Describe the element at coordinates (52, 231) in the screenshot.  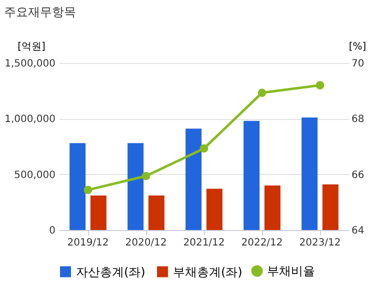
I see `y-tick-label: 0` at that location.